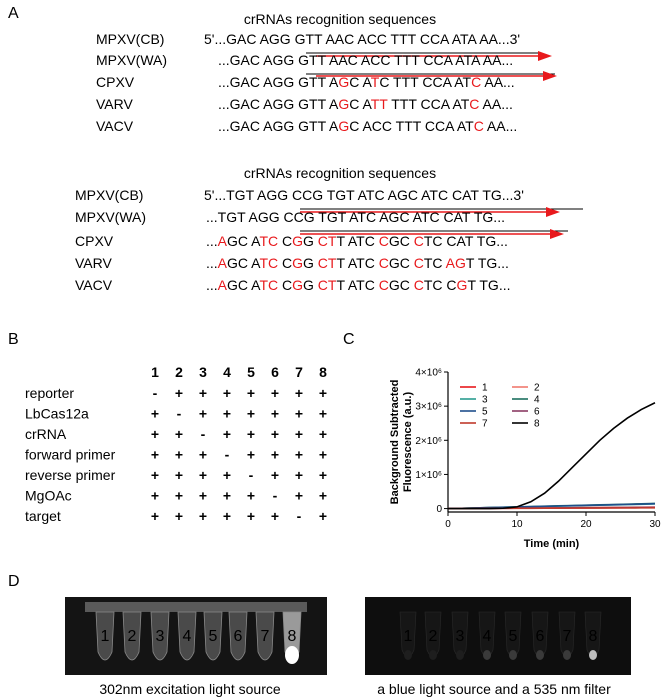 Image resolution: width=661 pixels, height=699 pixels. What do you see at coordinates (190, 689) in the screenshot?
I see `photo-caption: 302nm excitation light source` at bounding box center [190, 689].